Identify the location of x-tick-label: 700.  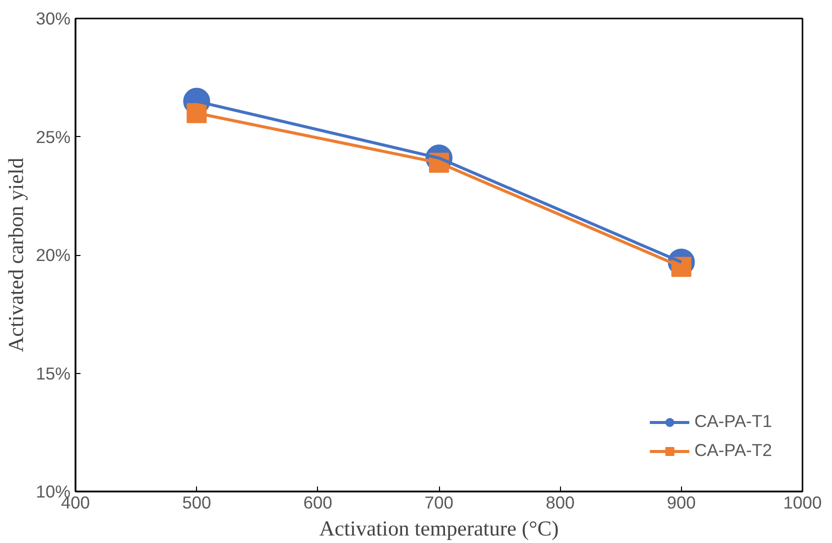
(439, 502).